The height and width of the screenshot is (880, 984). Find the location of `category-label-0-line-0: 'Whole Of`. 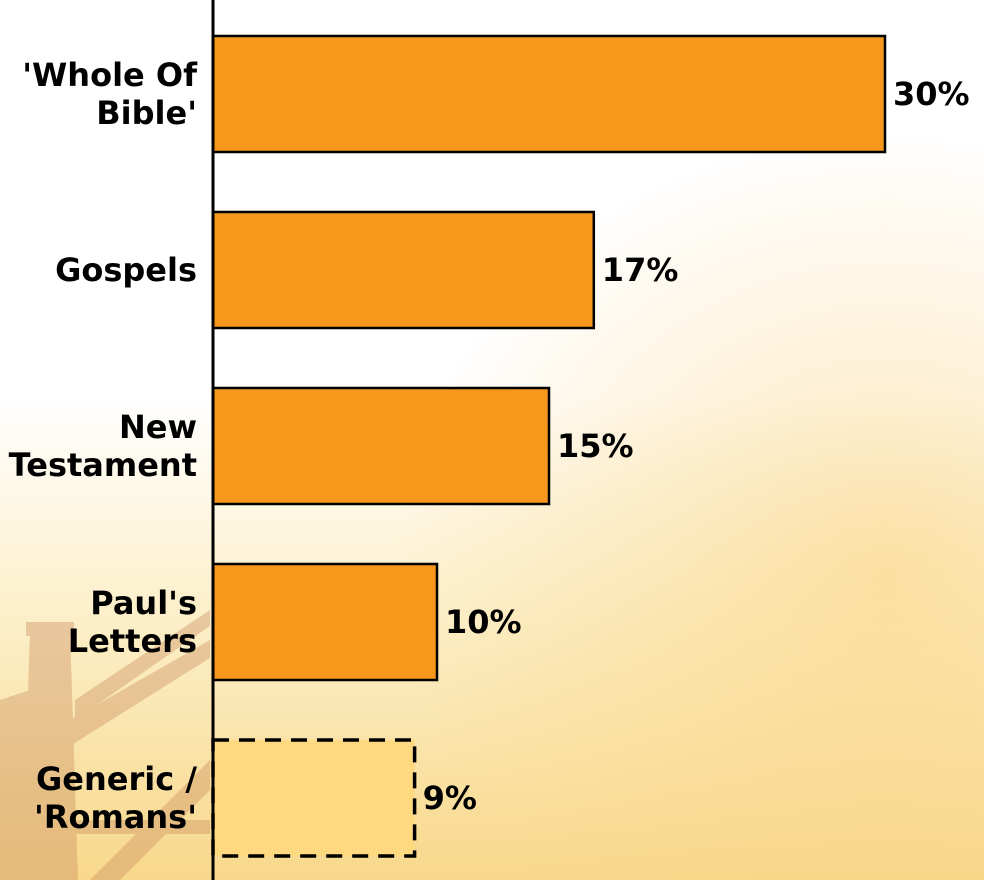

category-label-0-line-0: 'Whole Of is located at coordinates (110, 75).